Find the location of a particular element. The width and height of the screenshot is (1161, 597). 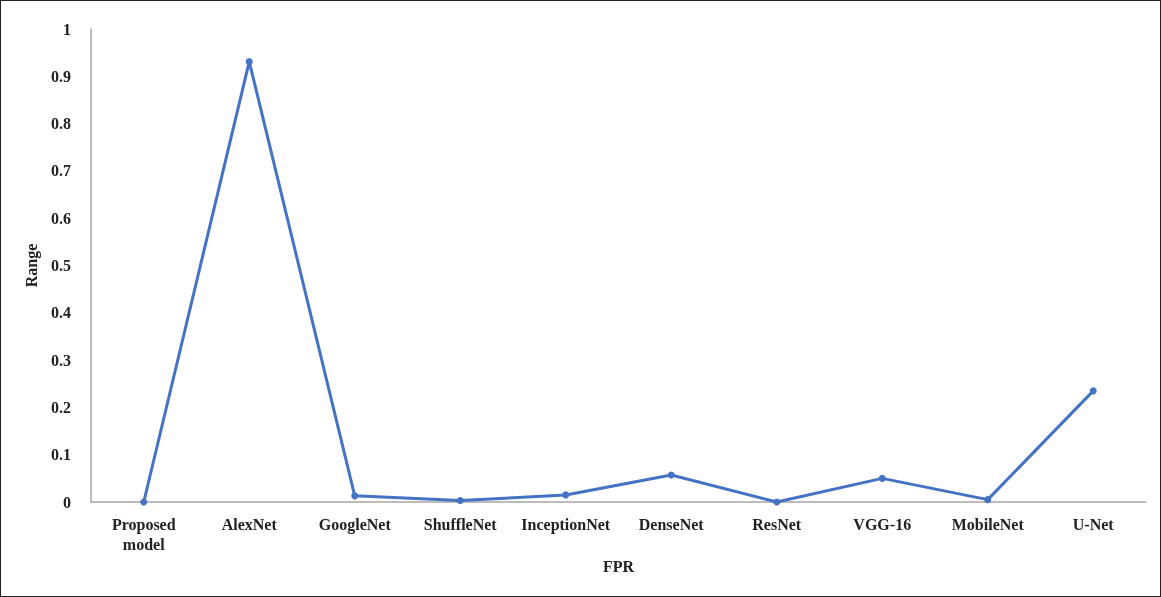

y-tick-label: 0.2 is located at coordinates (61, 407).